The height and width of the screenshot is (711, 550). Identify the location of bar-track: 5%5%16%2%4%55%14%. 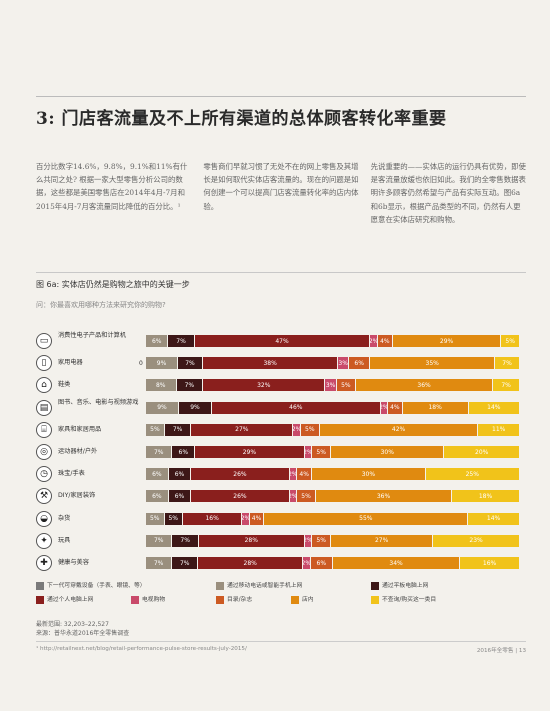
(333, 519).